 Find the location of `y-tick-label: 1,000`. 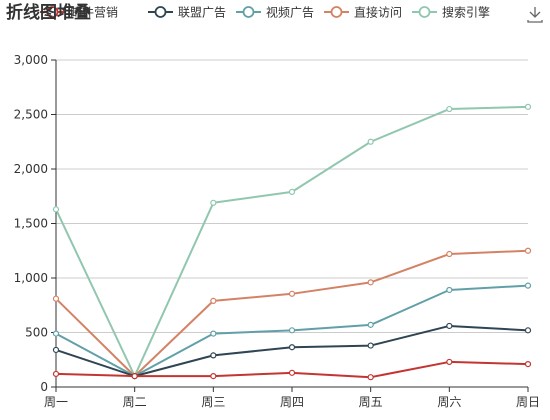

y-tick-label: 1,000 is located at coordinates (31, 278).